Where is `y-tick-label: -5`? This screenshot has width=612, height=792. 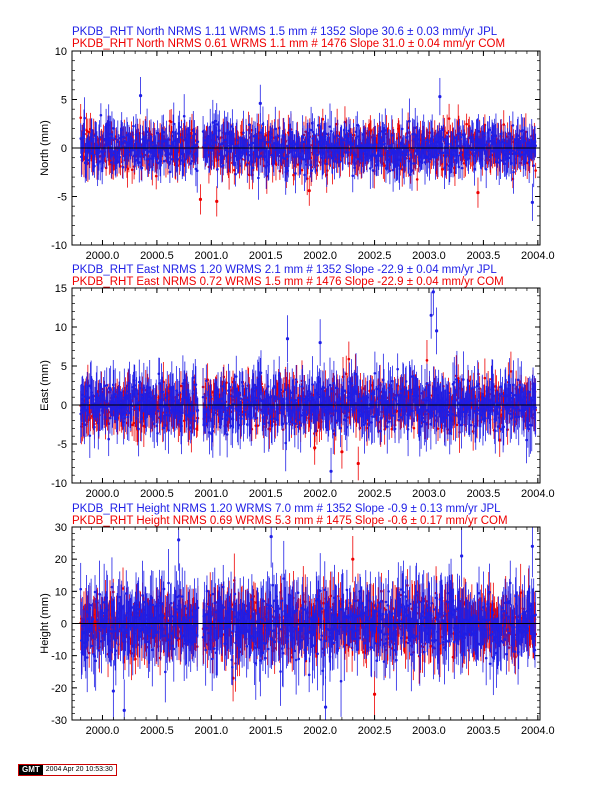 y-tick-label: -5 is located at coordinates (62, 198).